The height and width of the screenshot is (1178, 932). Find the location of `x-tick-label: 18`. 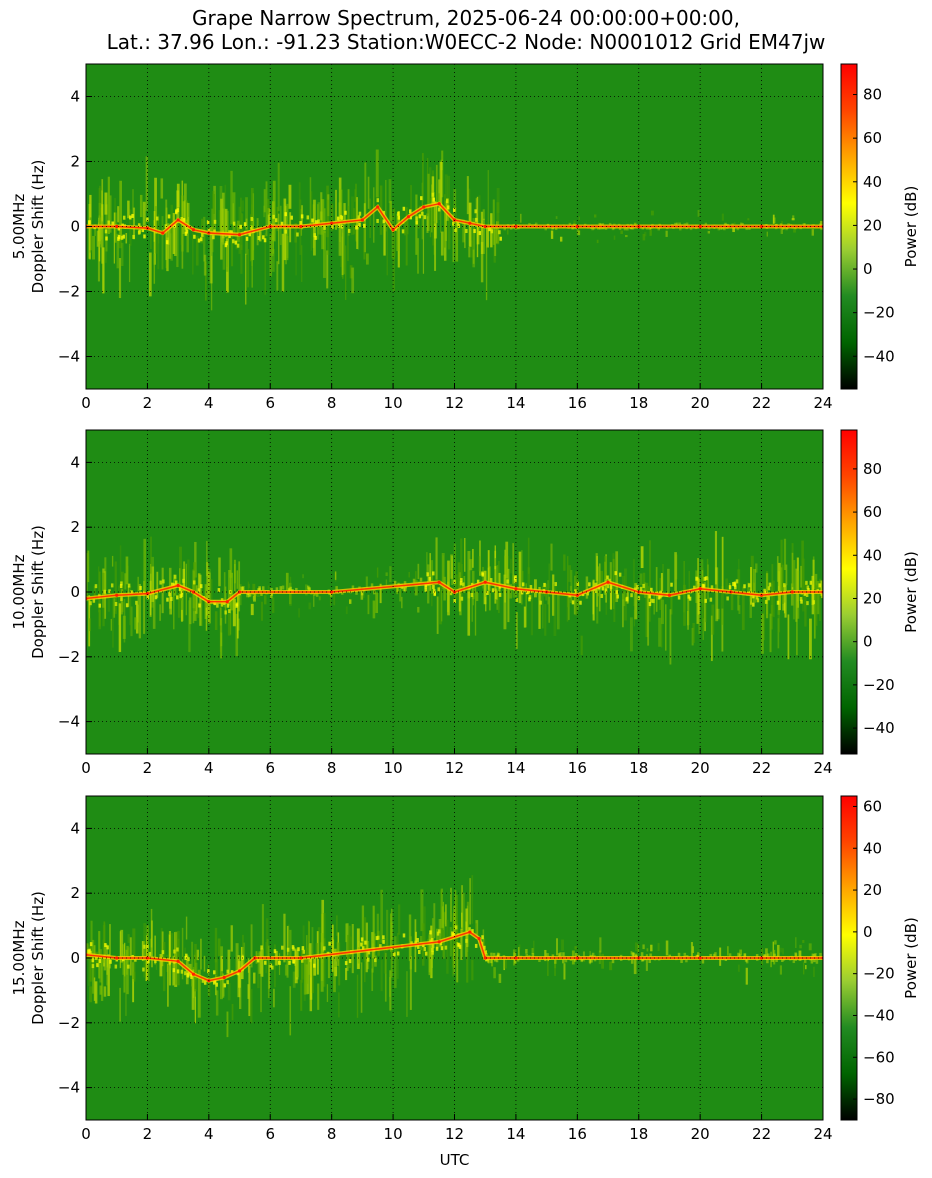

x-tick-label: 18 is located at coordinates (638, 1134).